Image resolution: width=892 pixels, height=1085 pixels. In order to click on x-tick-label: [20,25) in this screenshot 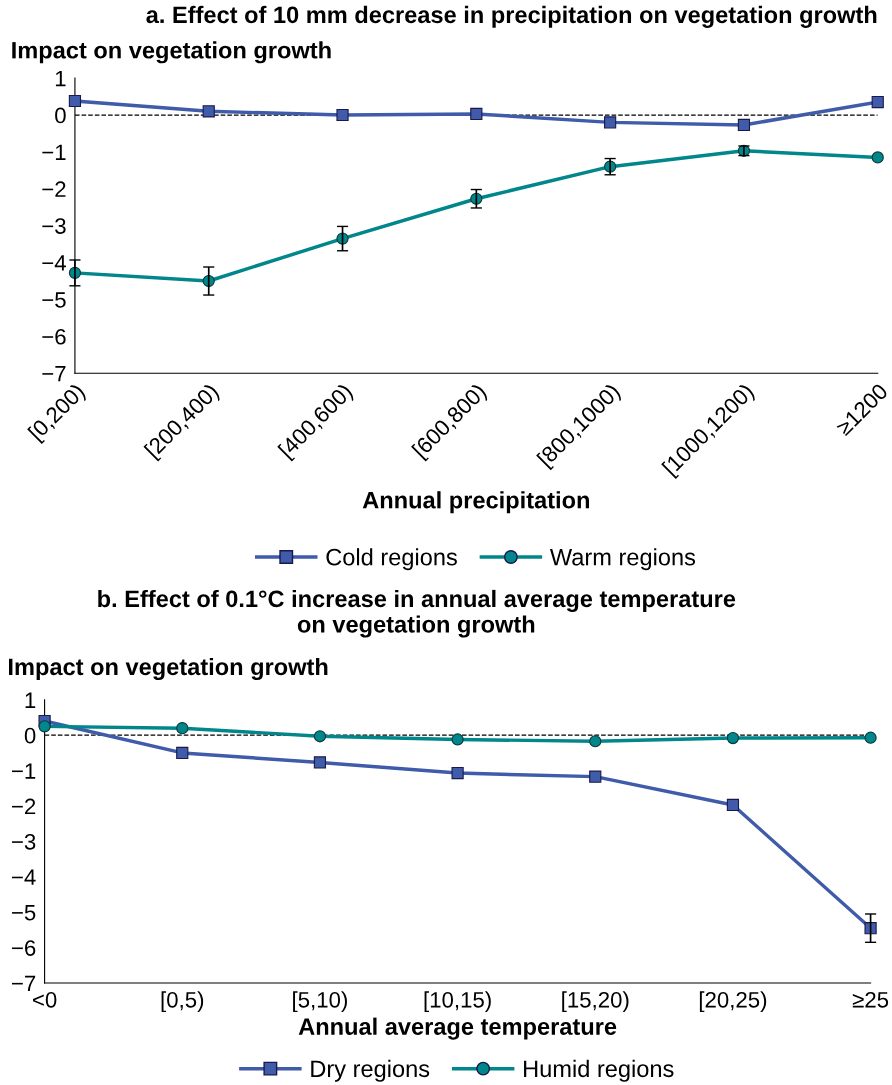, I will do `click(733, 1002)`.